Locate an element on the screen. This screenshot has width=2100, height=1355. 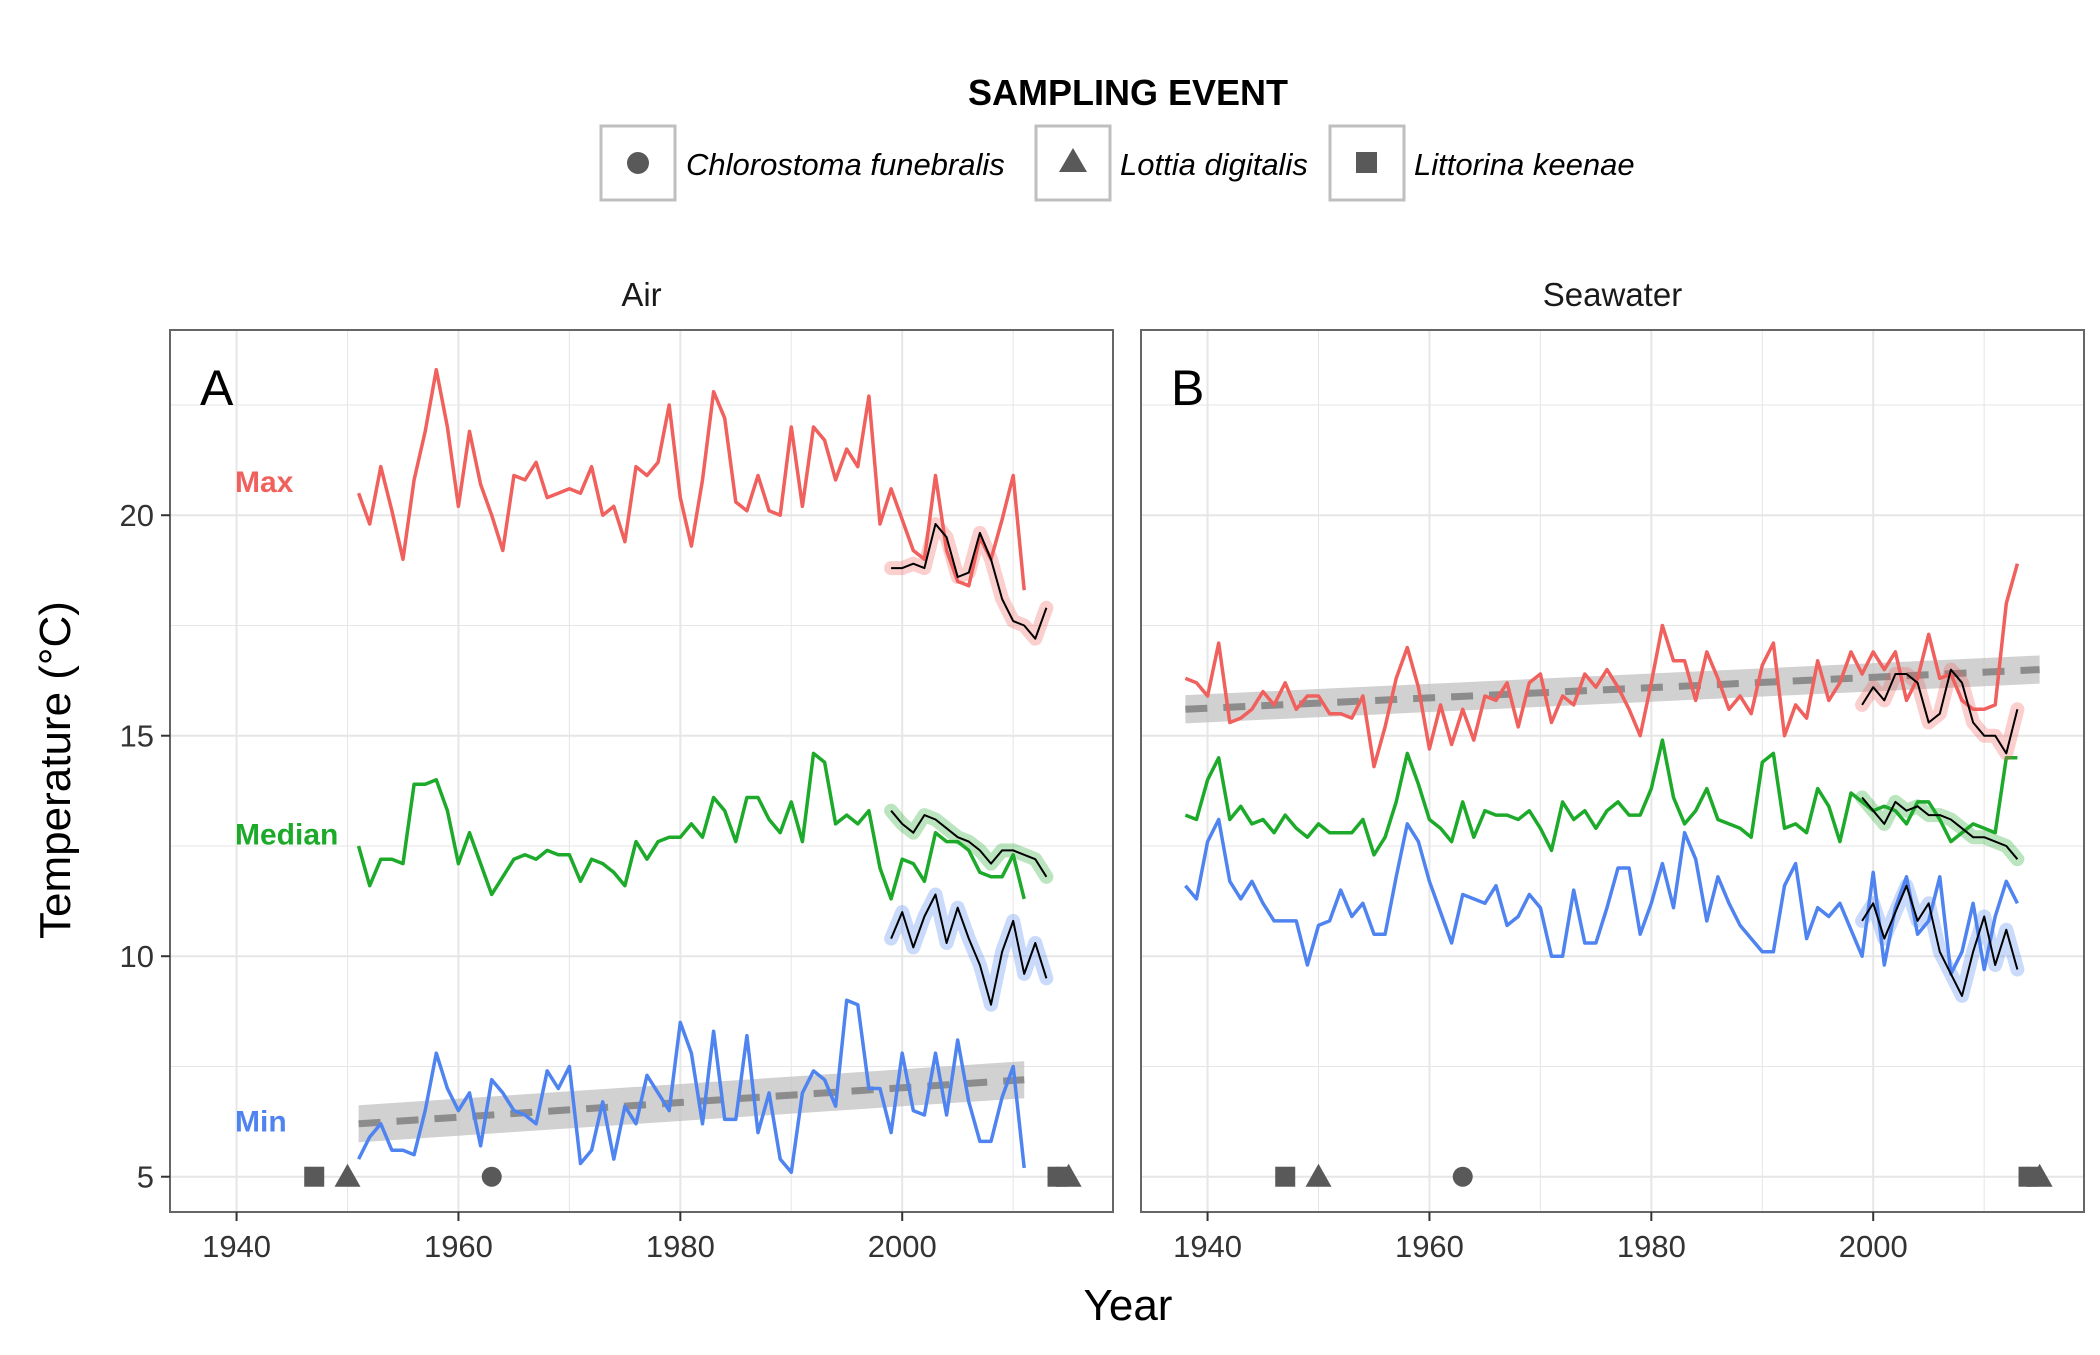
series-min-line is located at coordinates (691, 1086).